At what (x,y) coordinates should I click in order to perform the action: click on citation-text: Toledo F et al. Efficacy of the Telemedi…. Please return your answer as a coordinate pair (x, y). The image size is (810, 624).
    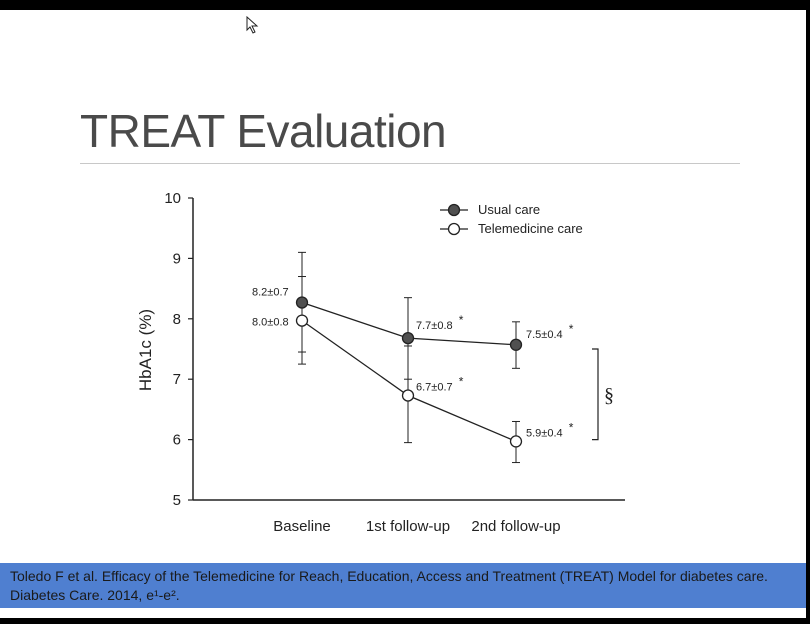
    Looking at the image, I should click on (403, 585).